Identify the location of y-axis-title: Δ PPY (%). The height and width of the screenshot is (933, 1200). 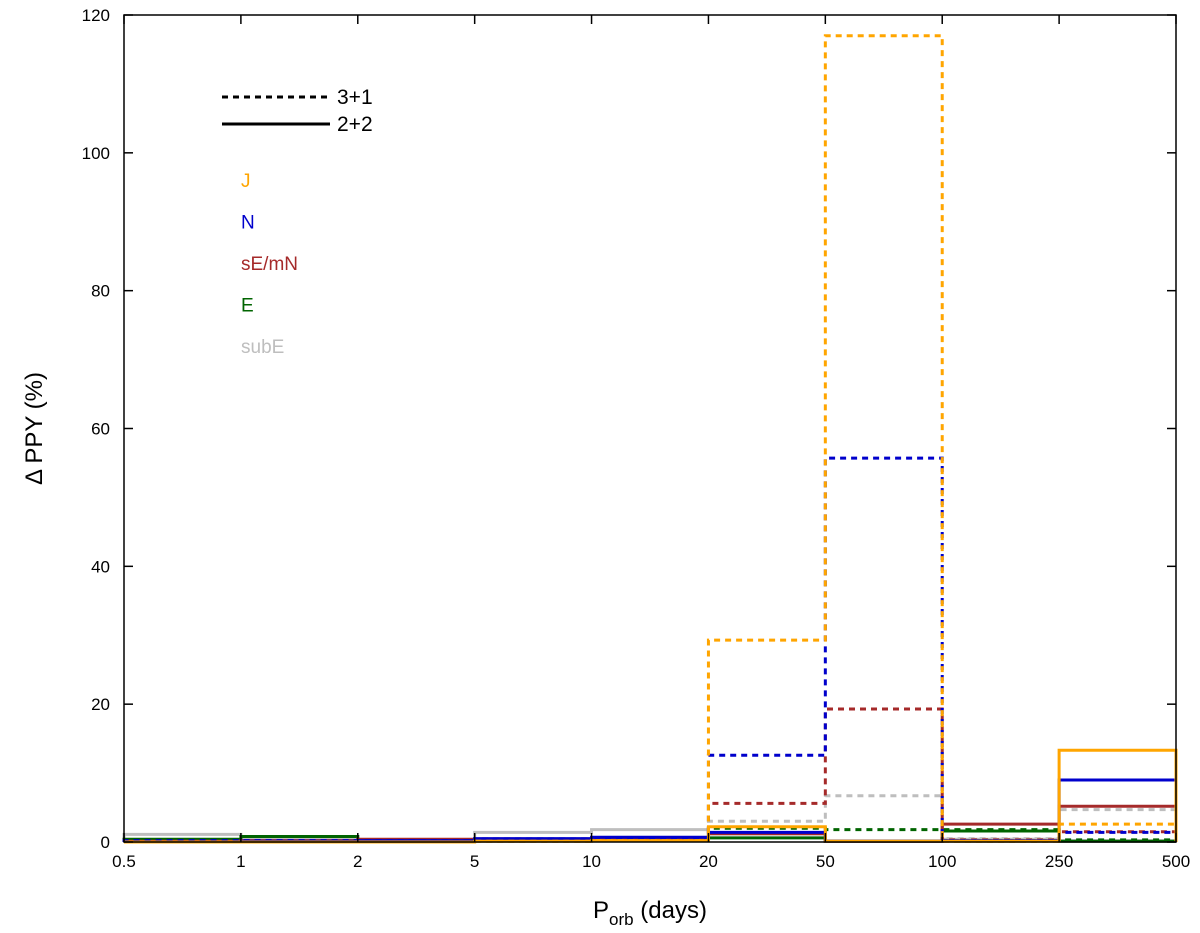
(34, 428).